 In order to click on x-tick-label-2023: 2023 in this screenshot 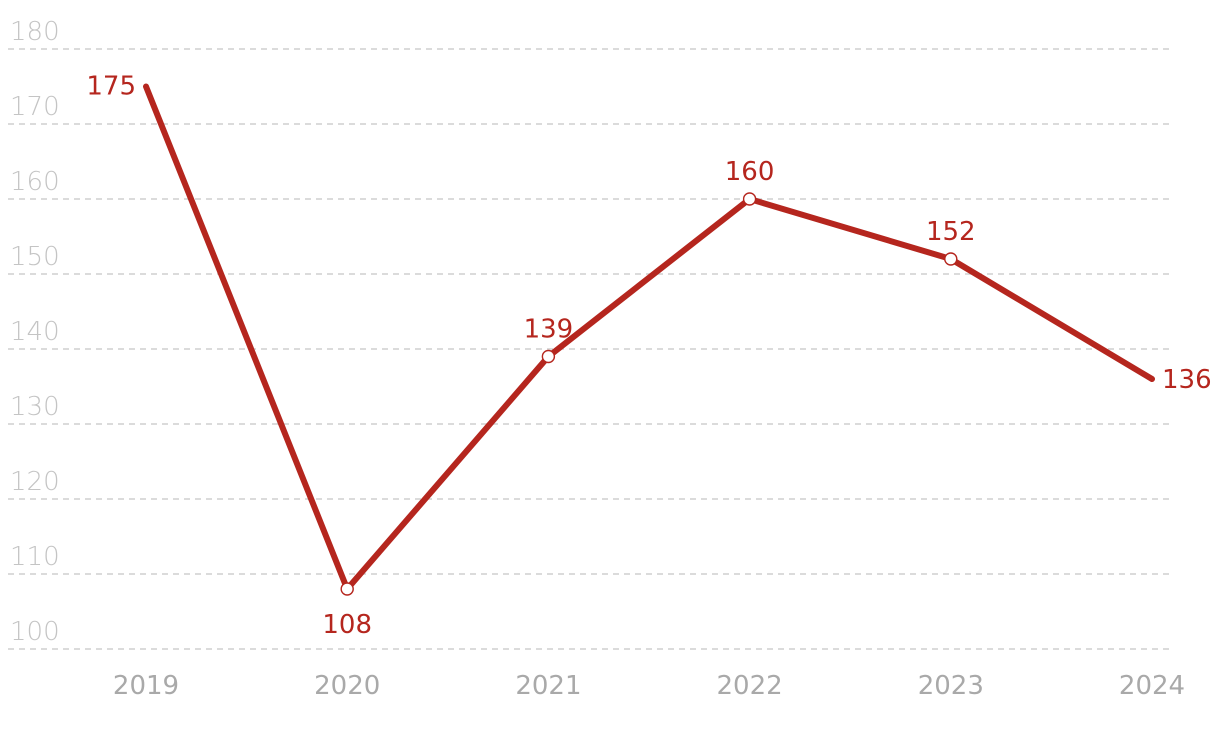, I will do `click(951, 686)`.